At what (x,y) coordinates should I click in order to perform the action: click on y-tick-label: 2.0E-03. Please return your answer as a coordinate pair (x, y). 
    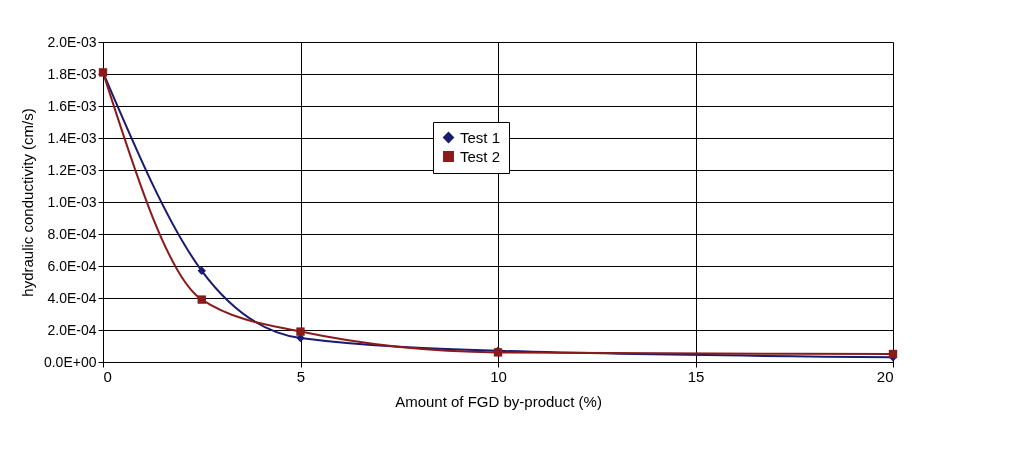
    Looking at the image, I should click on (72, 41).